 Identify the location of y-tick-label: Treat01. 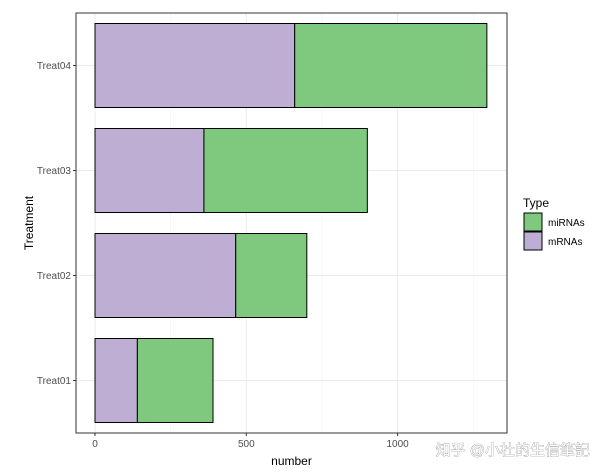
(54, 381).